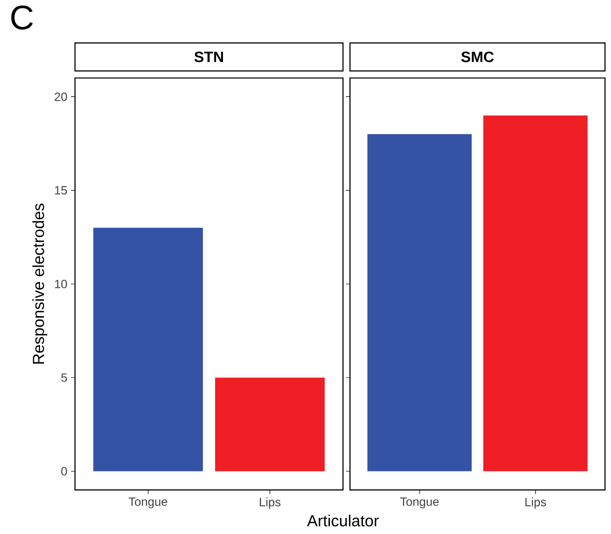  What do you see at coordinates (343, 520) in the screenshot?
I see `x-axis-title: Articulator` at bounding box center [343, 520].